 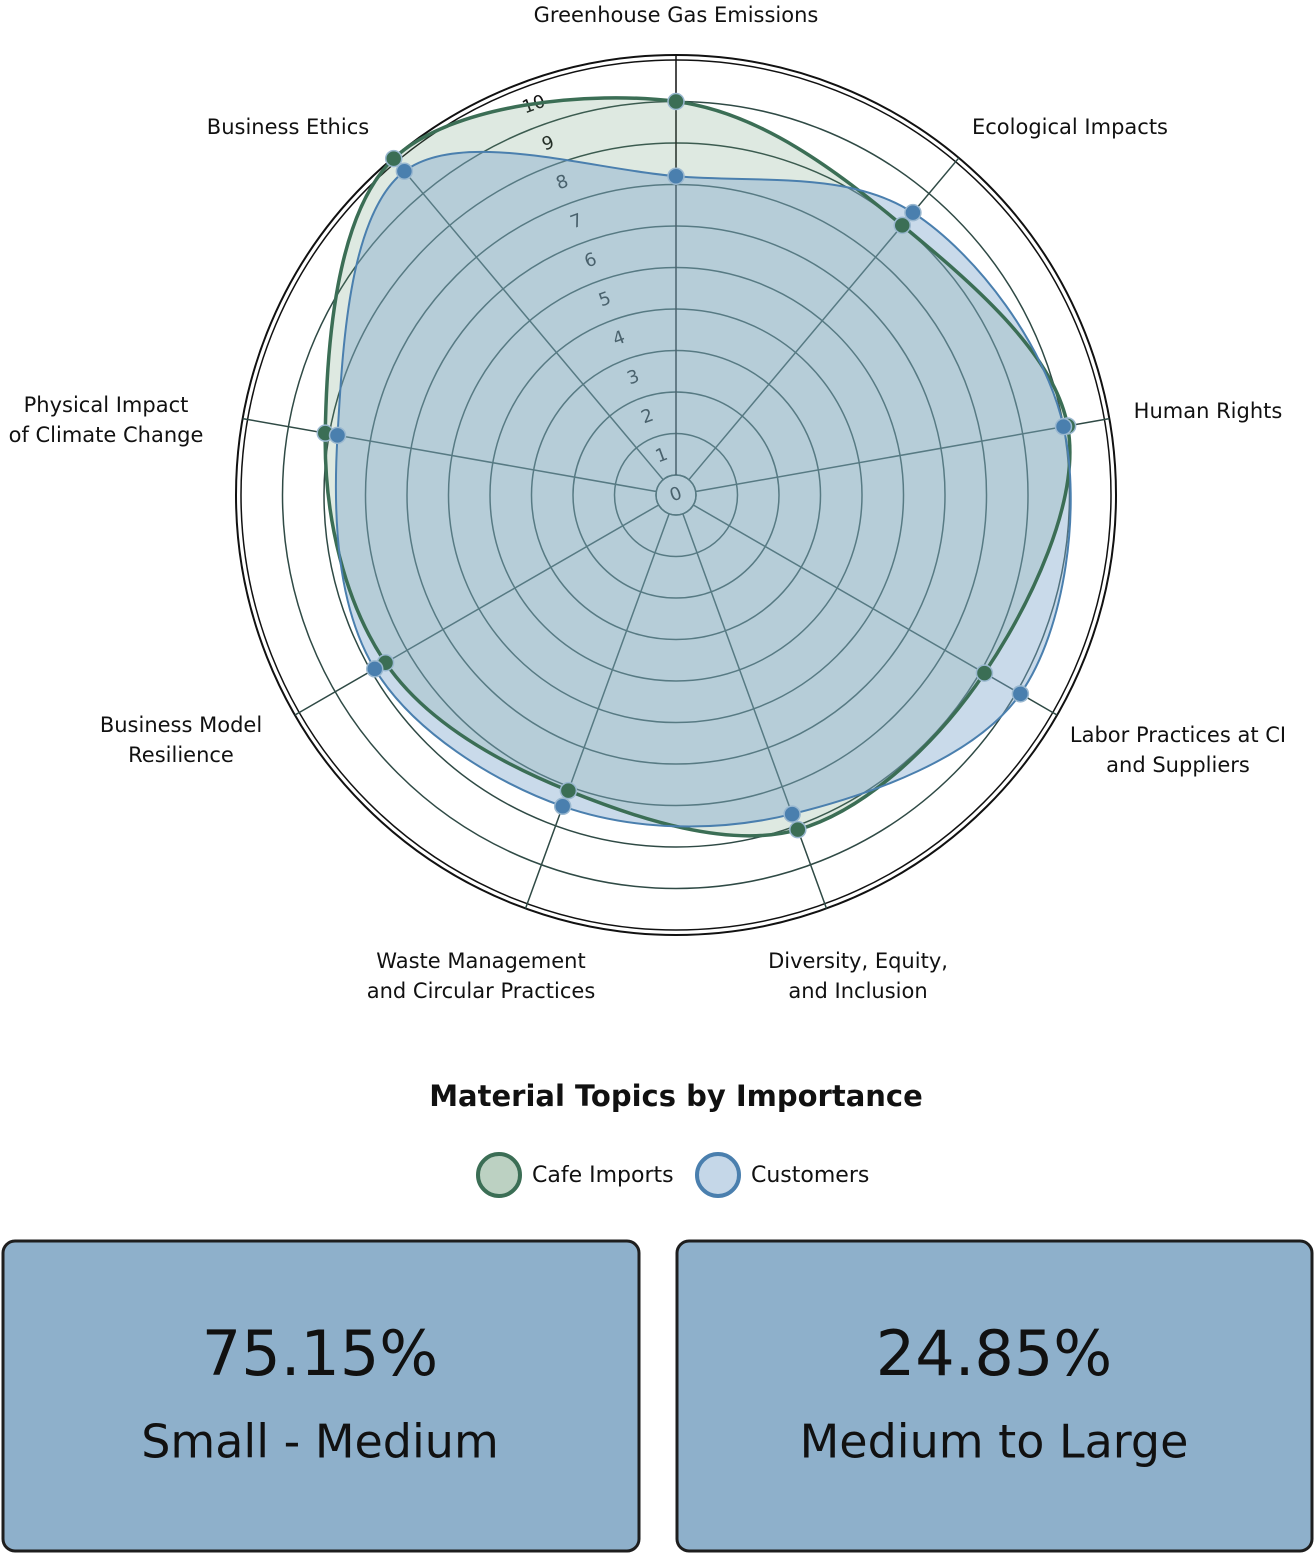 I want to click on card-label: Small - Medium, so click(x=320, y=1442).